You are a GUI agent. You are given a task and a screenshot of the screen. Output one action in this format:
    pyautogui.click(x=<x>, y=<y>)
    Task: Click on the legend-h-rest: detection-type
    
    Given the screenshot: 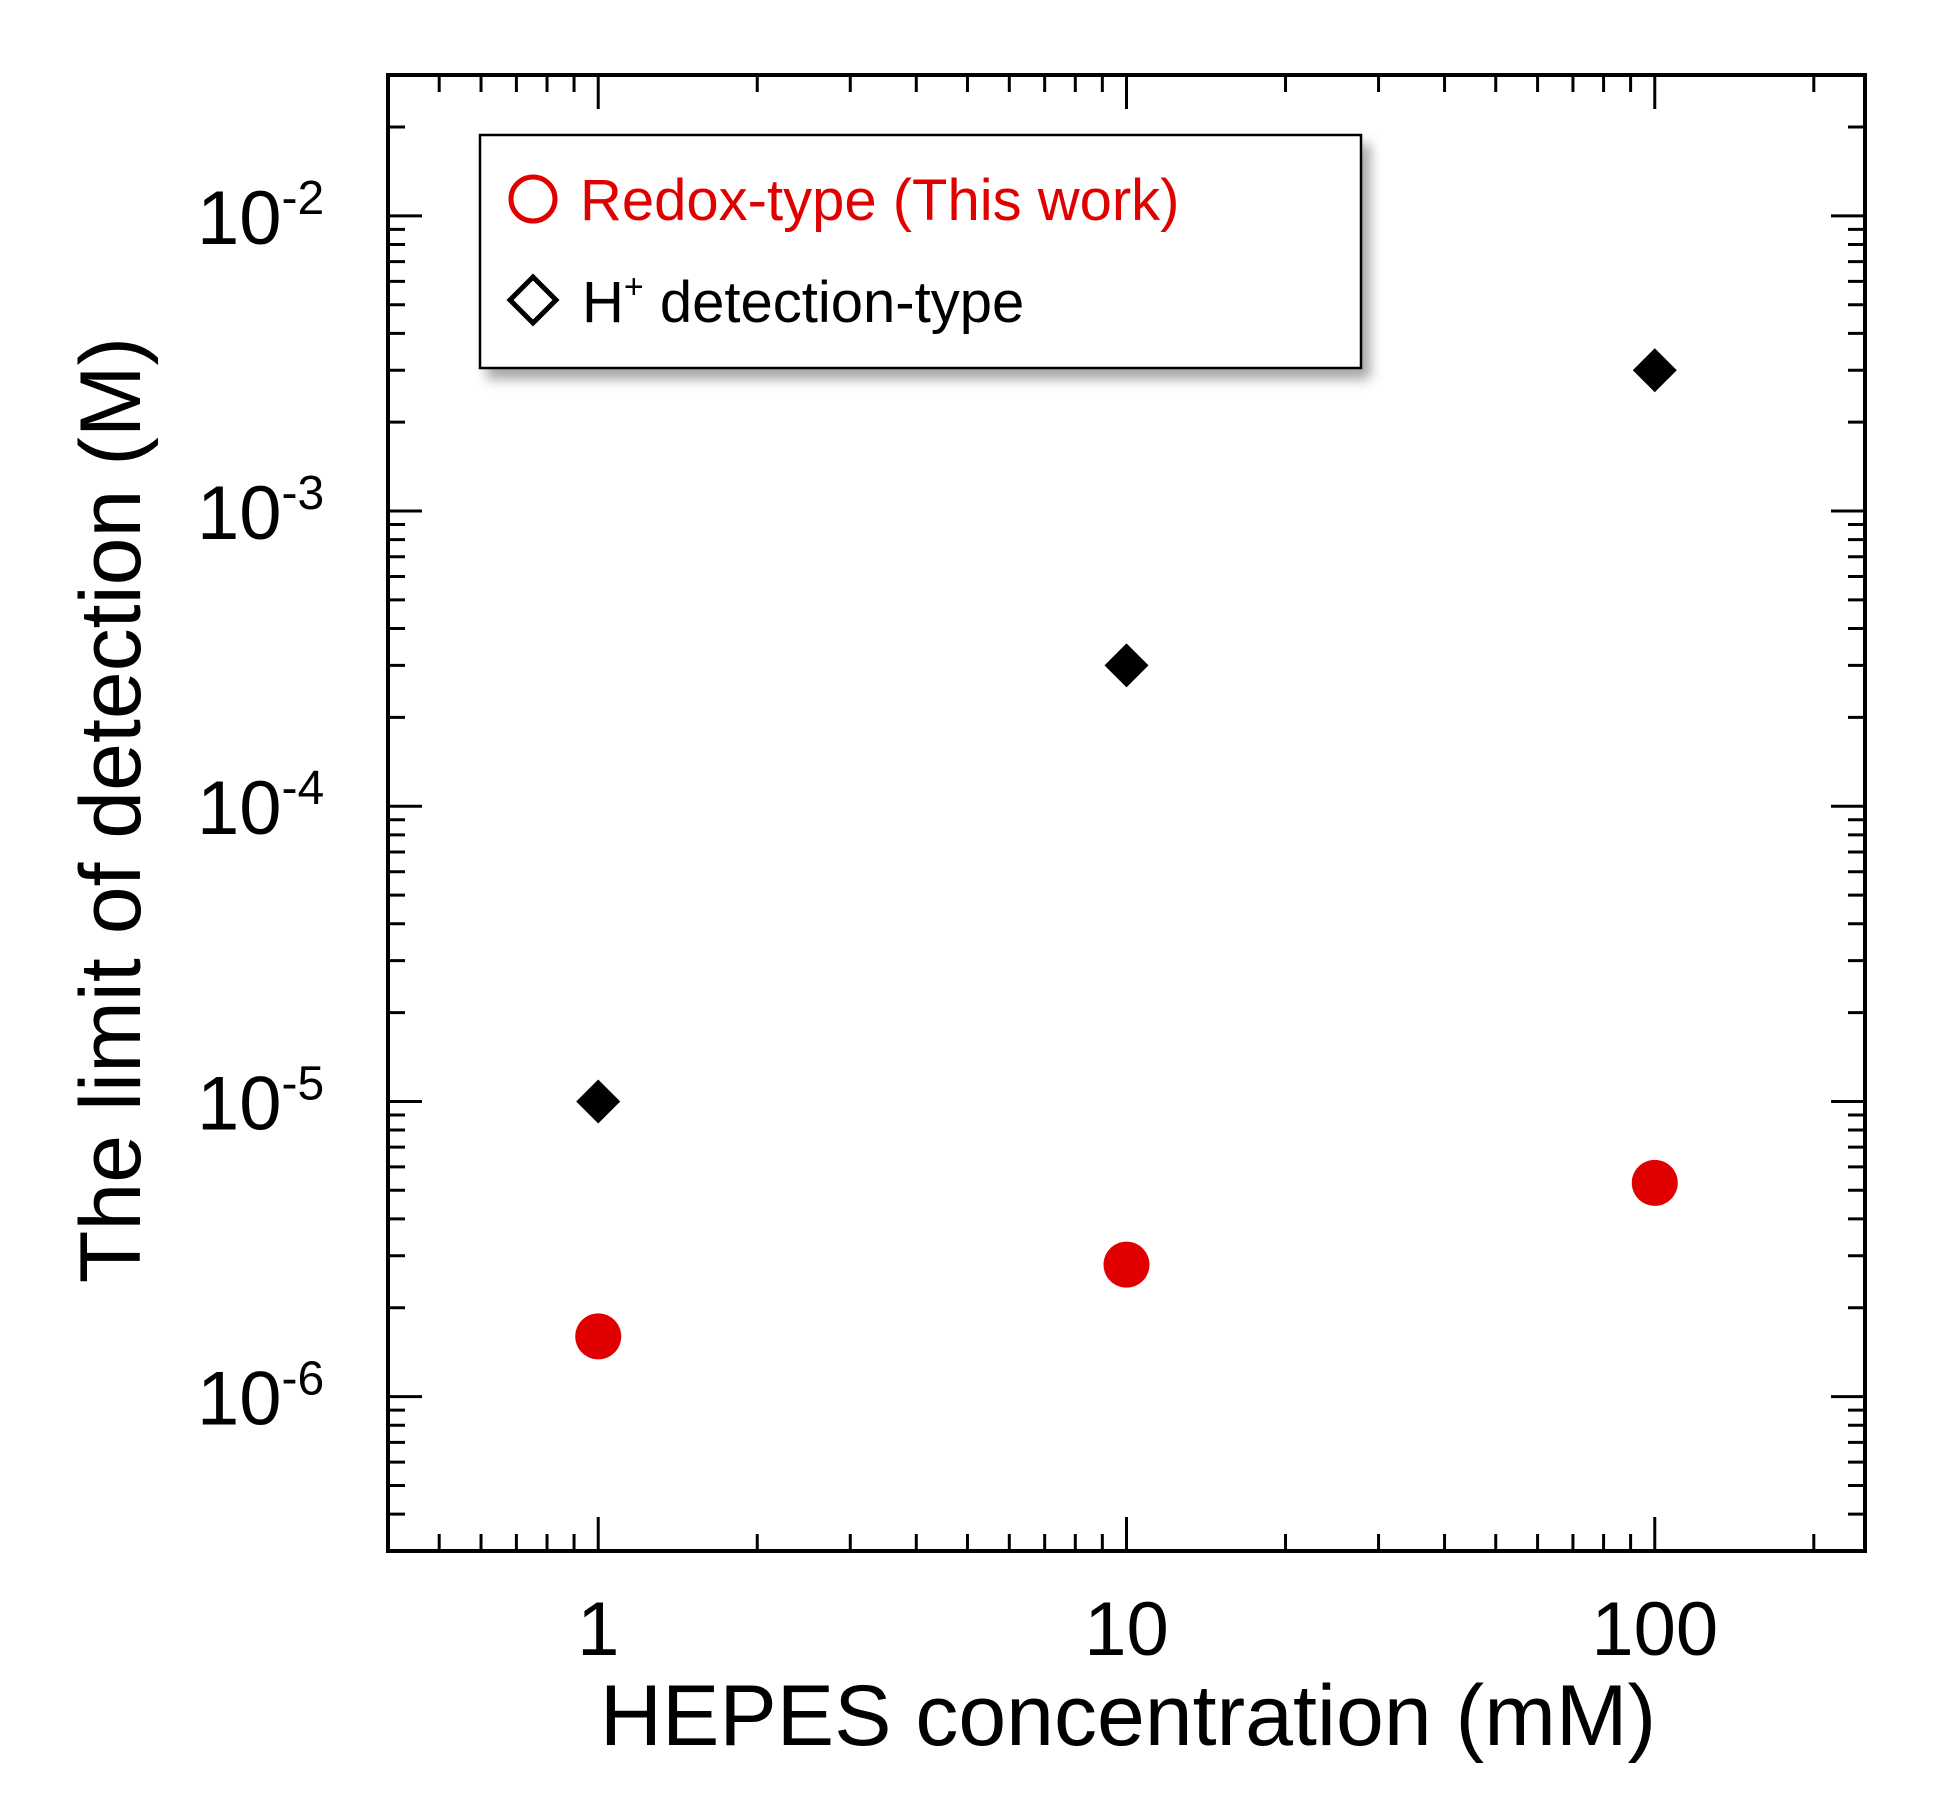 What is the action you would take?
    pyautogui.click(x=834, y=302)
    